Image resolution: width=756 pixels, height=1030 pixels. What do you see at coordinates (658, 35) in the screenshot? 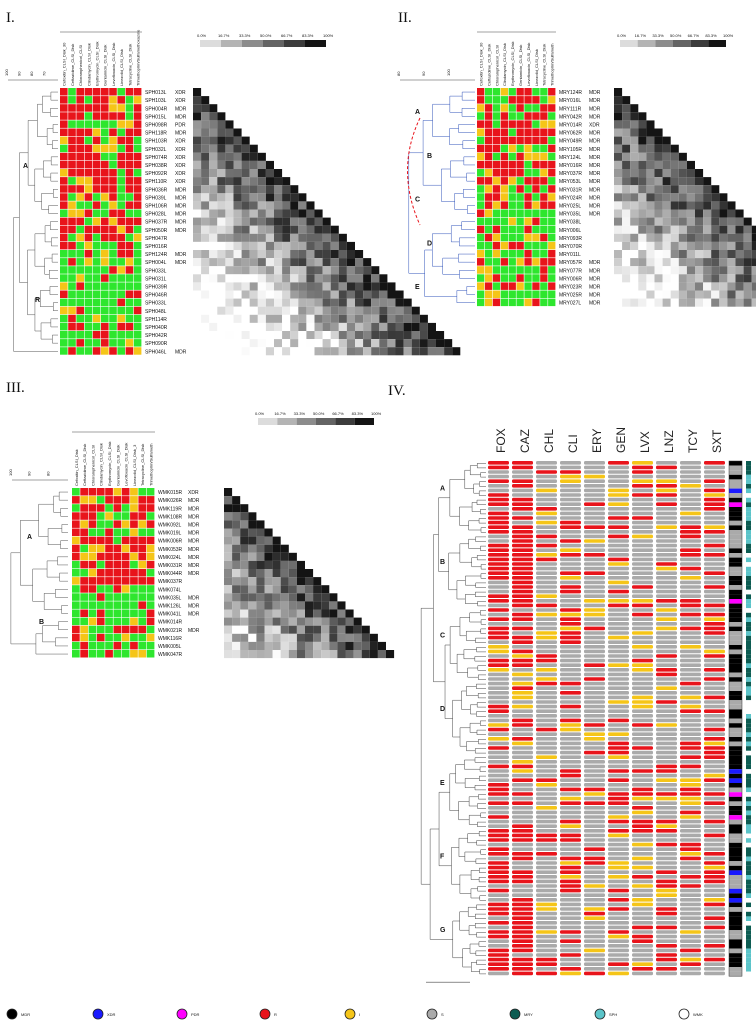
I see `scale-tick-label: 33.3%` at bounding box center [658, 35].